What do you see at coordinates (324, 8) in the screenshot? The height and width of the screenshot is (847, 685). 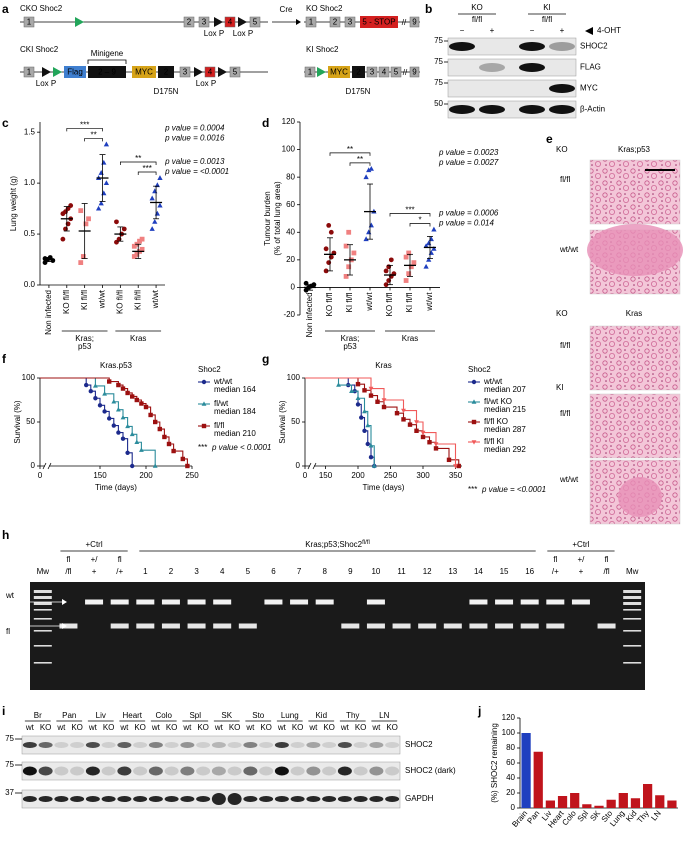 I see `allele-name: KO Shoc2` at bounding box center [324, 8].